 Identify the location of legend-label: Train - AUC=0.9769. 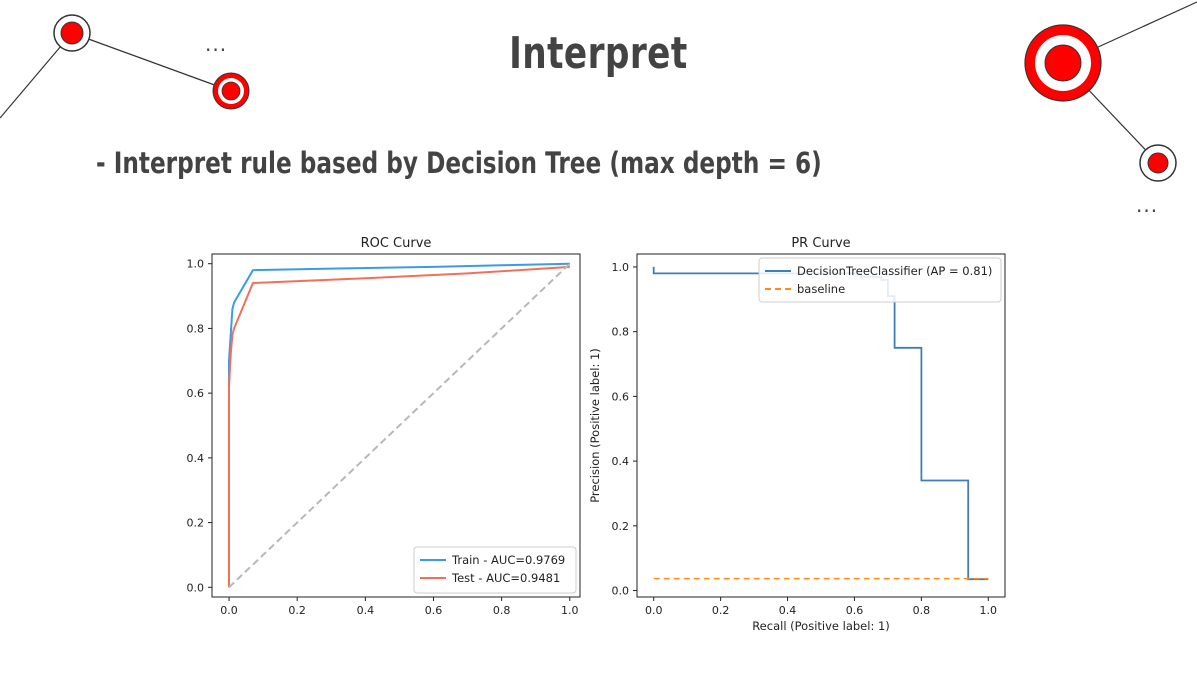
(508, 560).